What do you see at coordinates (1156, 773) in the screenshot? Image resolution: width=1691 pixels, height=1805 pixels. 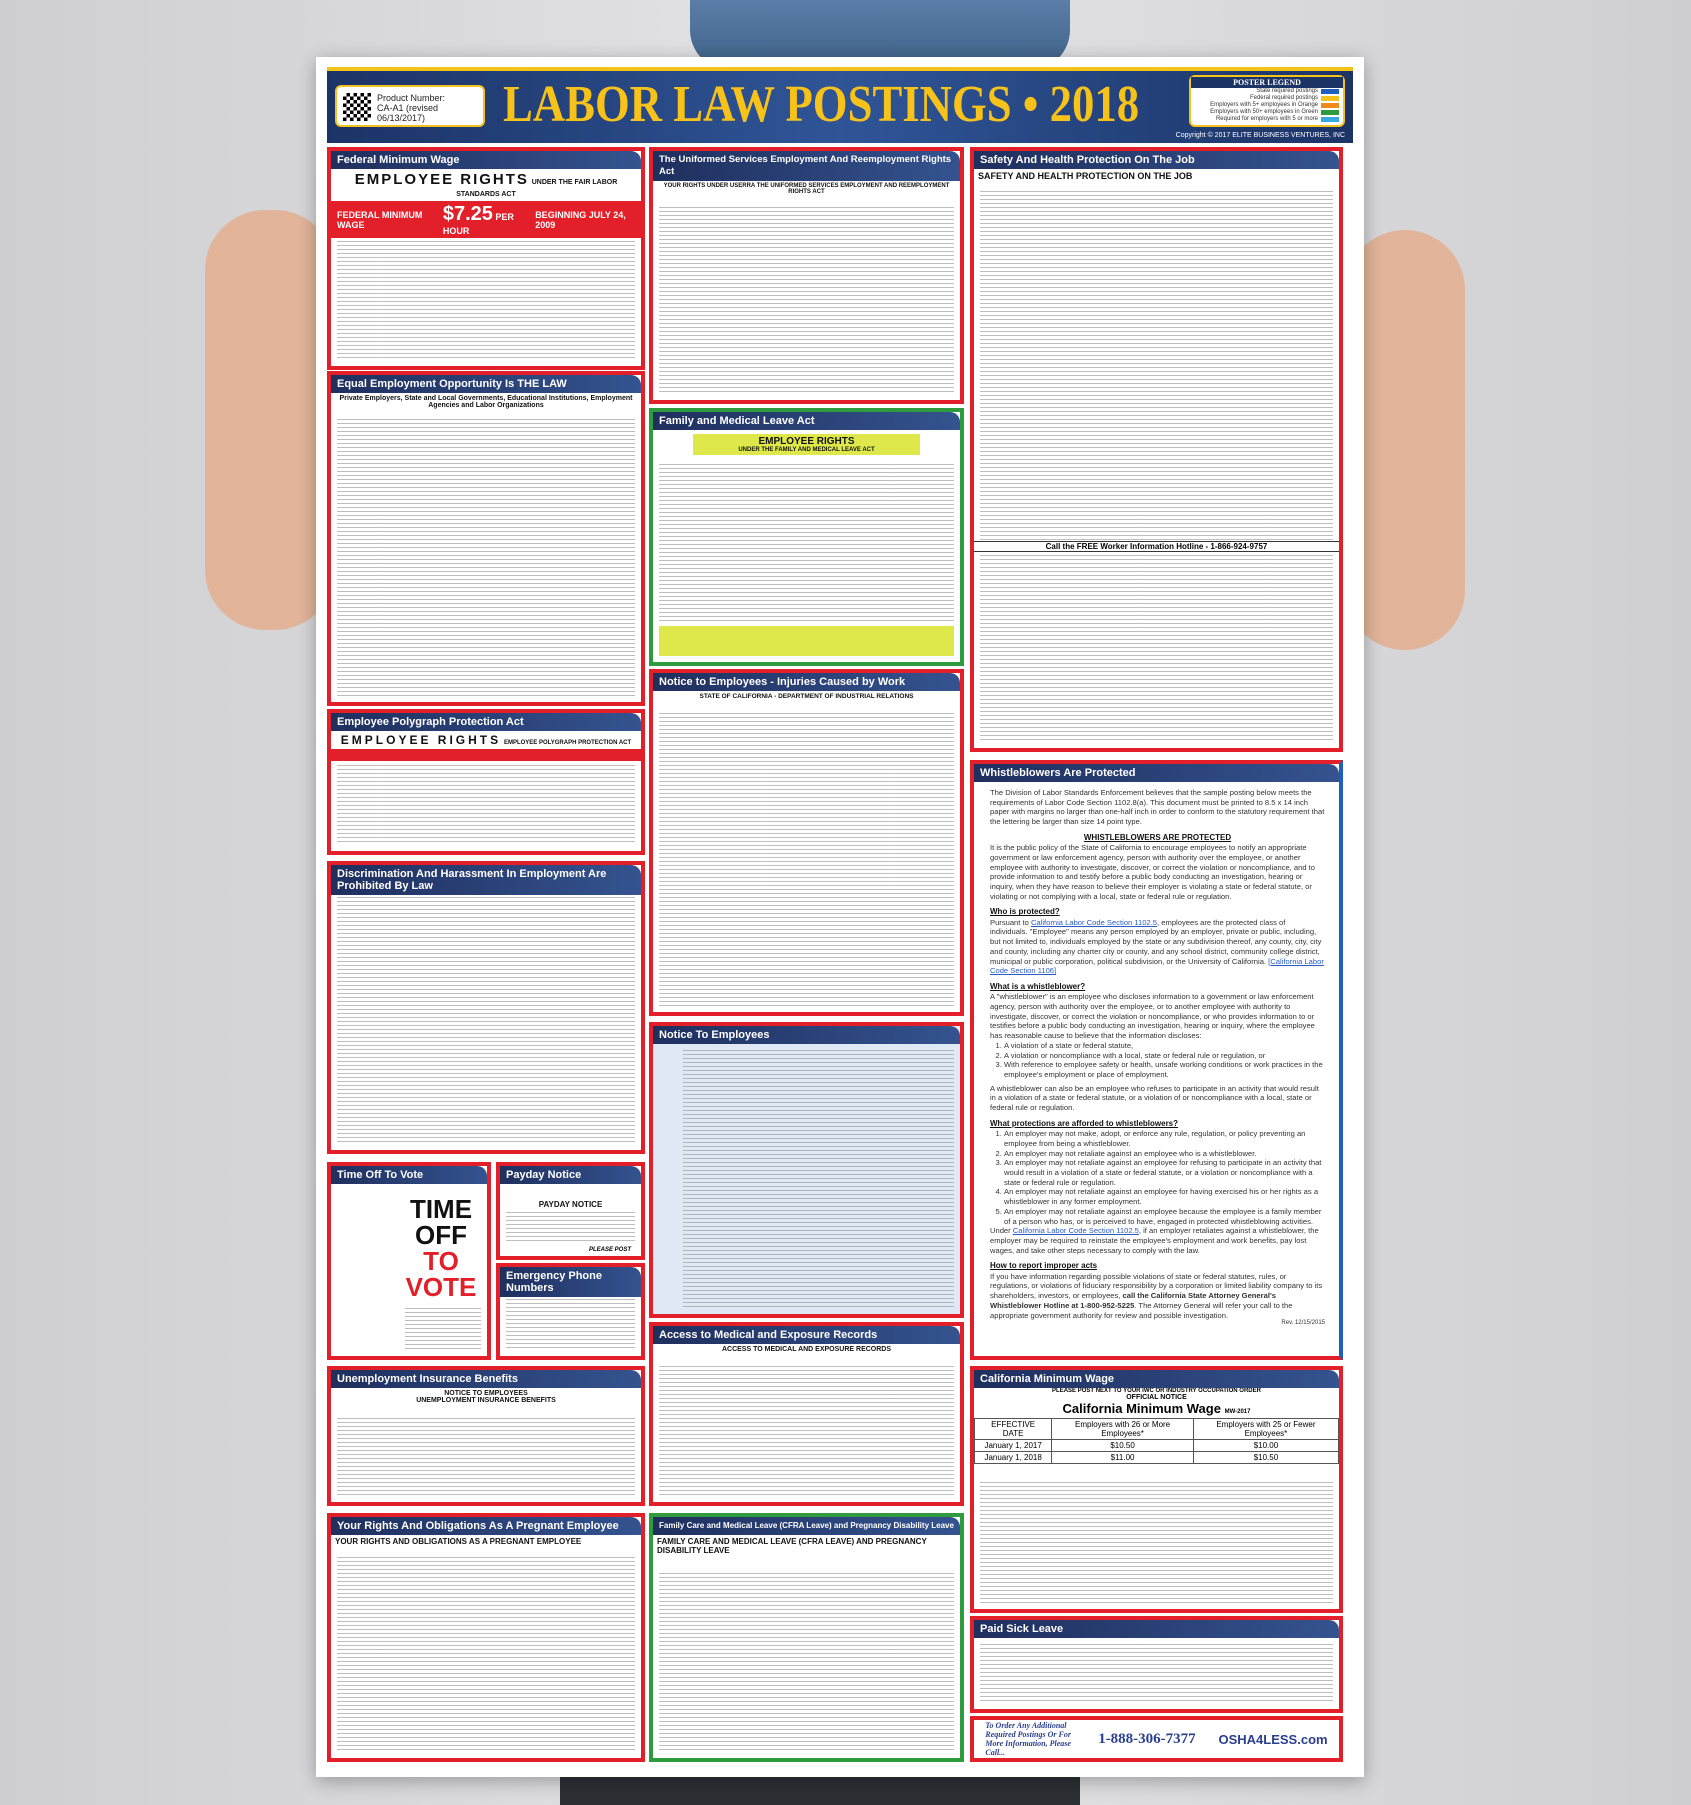 I see `panel-title: Whistleblowers Are Protected` at bounding box center [1156, 773].